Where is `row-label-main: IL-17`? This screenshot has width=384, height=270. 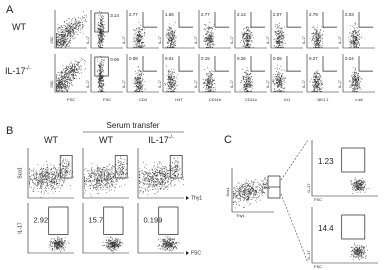
row-label-main: IL-17 is located at coordinates (15, 71).